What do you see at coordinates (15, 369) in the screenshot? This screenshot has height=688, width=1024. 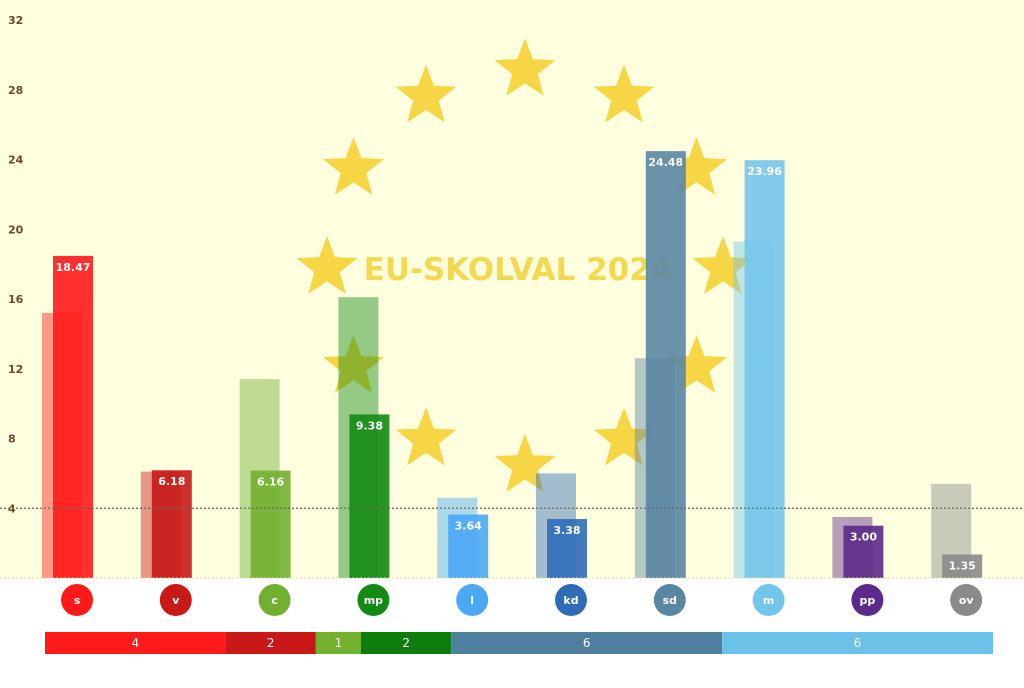 I see `y-tick-label: 12` at bounding box center [15, 369].